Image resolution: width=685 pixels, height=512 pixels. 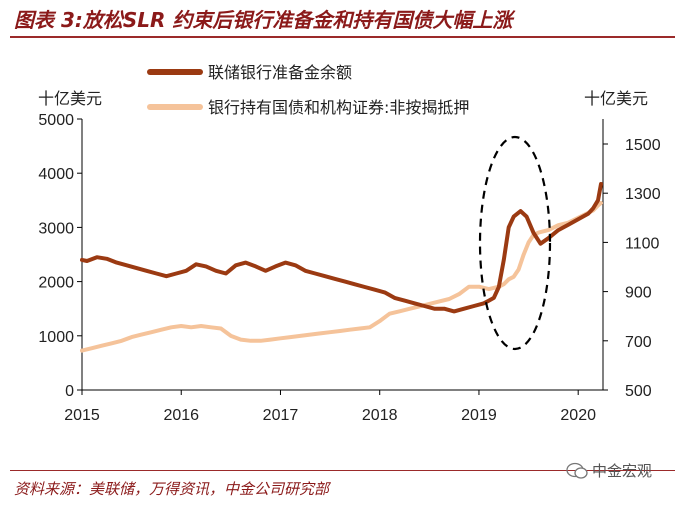 I want to click on right-tick-label: 1300, so click(x=643, y=194).